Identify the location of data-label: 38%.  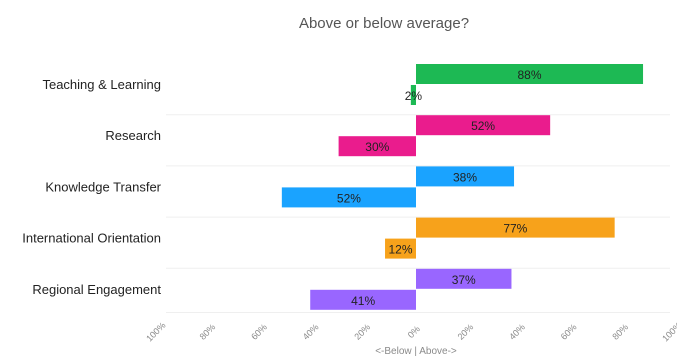
(465, 177).